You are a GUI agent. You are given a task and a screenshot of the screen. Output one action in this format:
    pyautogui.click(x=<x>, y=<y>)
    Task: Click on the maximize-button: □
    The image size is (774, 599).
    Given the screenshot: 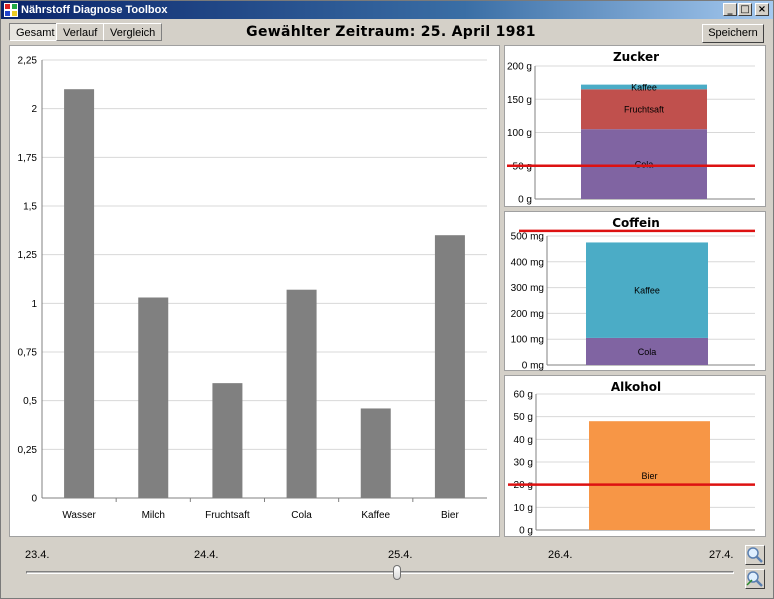 What is the action you would take?
    pyautogui.click(x=745, y=9)
    